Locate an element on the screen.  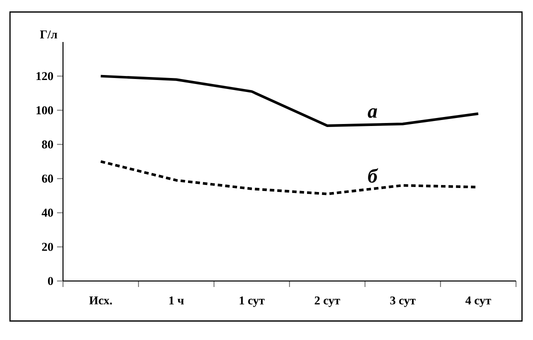
y-tick-label: 20 is located at coordinates (48, 246).